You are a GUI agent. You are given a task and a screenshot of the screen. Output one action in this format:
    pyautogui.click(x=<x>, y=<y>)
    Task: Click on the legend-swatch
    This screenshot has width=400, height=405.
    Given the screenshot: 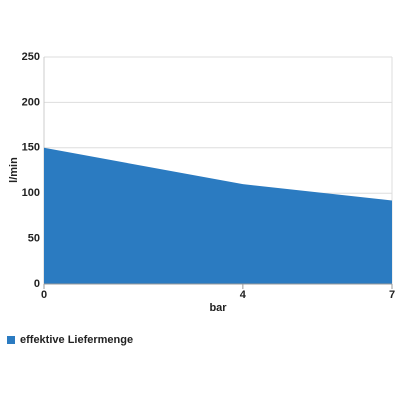 What is the action you would take?
    pyautogui.click(x=11, y=340)
    